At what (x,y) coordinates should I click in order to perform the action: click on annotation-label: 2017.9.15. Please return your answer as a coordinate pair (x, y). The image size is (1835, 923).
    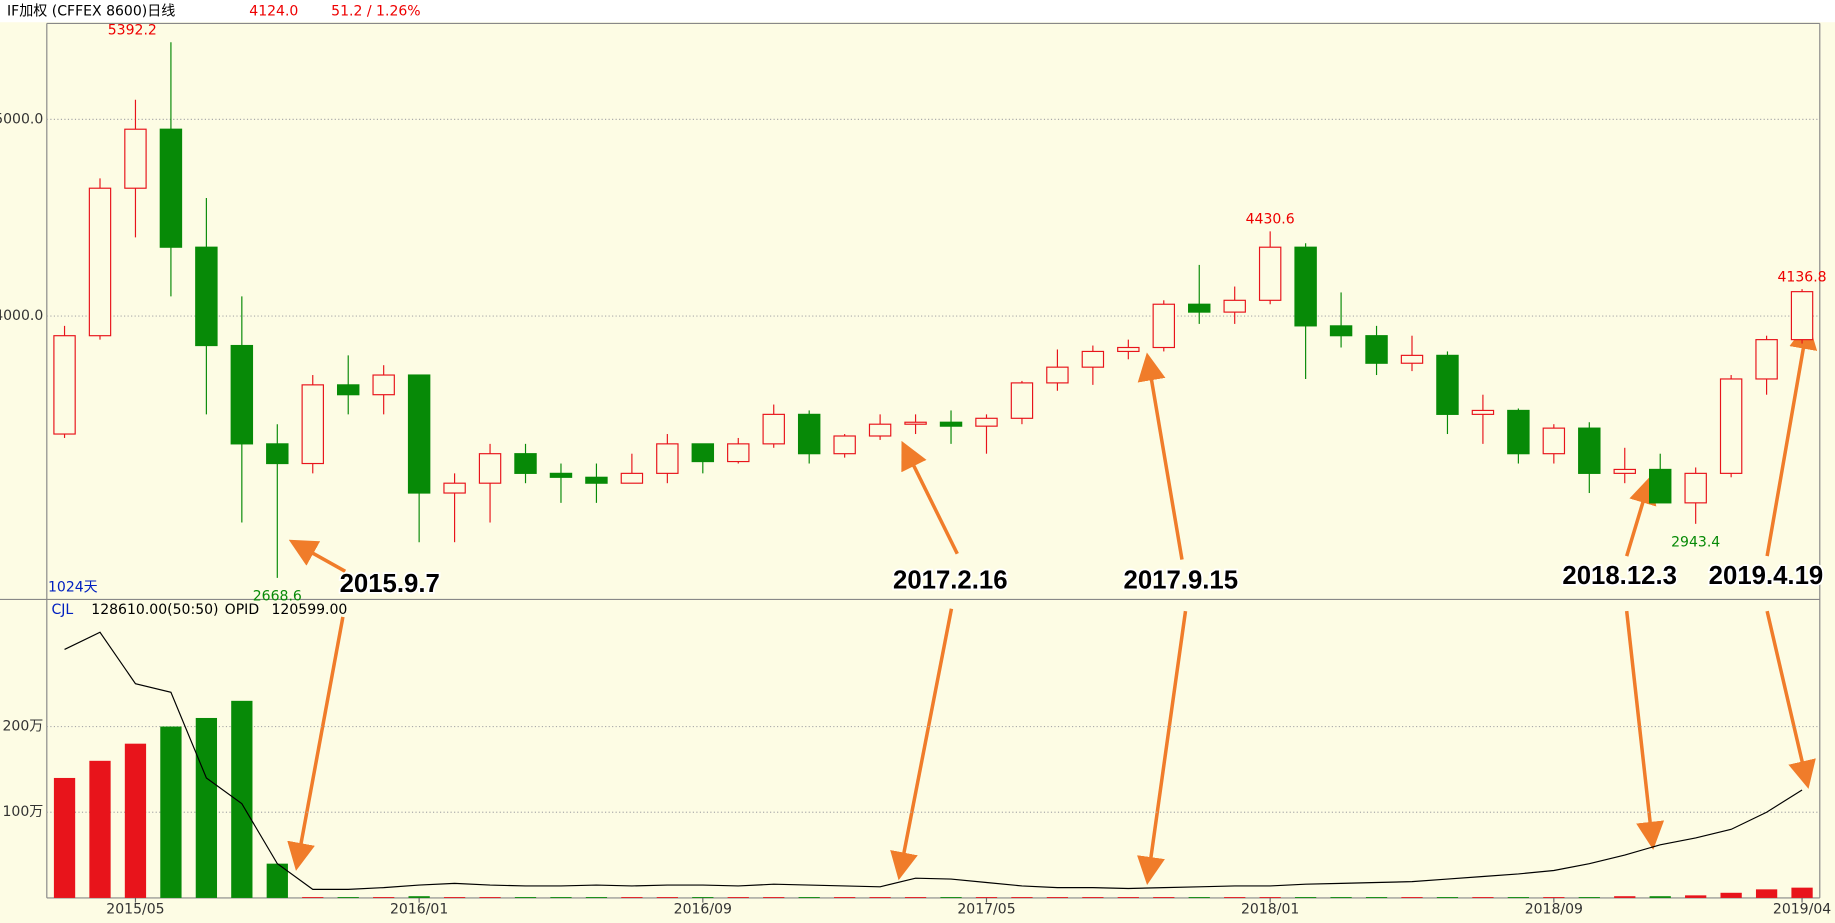
    Looking at the image, I should click on (1181, 581).